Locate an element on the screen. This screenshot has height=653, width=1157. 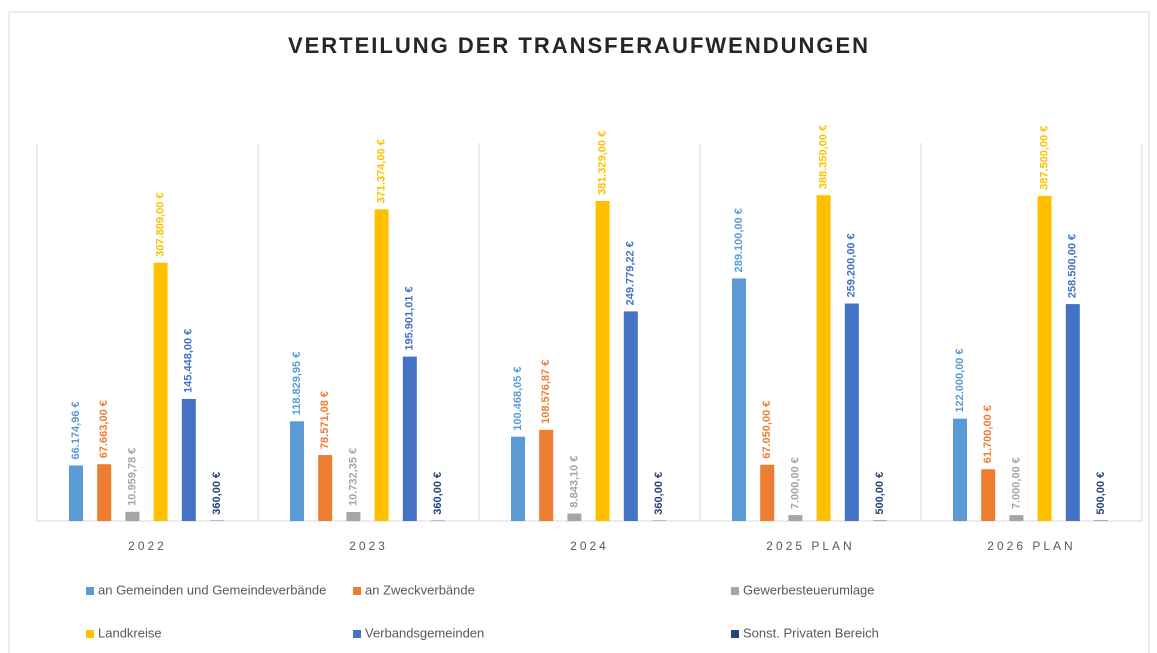
value-label: 10.732,35 € is located at coordinates (353, 477).